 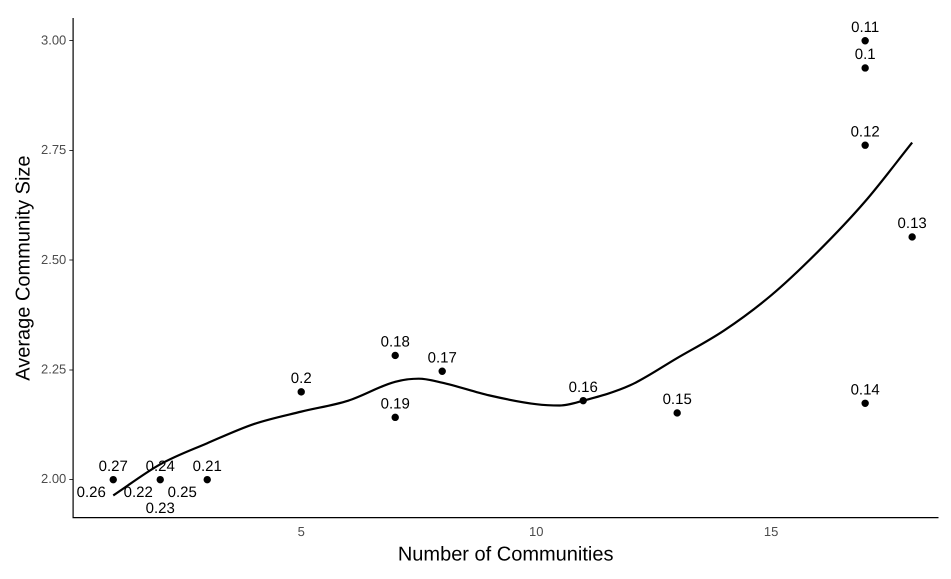 What do you see at coordinates (138, 492) in the screenshot?
I see `annotation: 0.22` at bounding box center [138, 492].